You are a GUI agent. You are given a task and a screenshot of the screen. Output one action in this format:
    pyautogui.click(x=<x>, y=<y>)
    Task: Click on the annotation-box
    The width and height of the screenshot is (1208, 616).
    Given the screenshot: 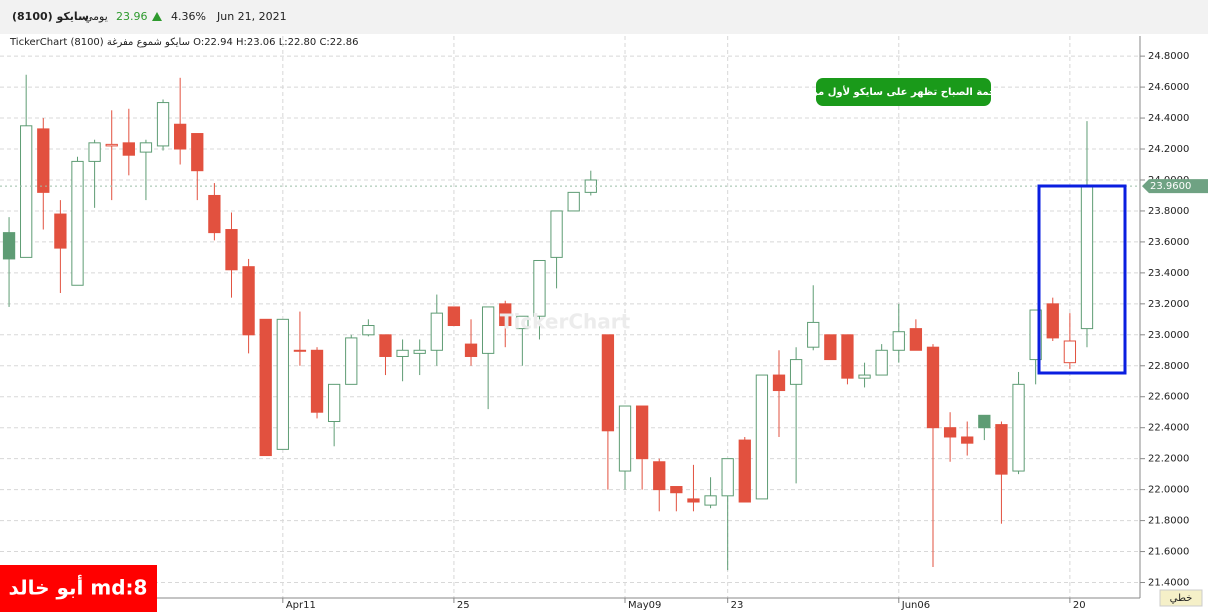 What is the action you would take?
    pyautogui.click(x=903, y=92)
    